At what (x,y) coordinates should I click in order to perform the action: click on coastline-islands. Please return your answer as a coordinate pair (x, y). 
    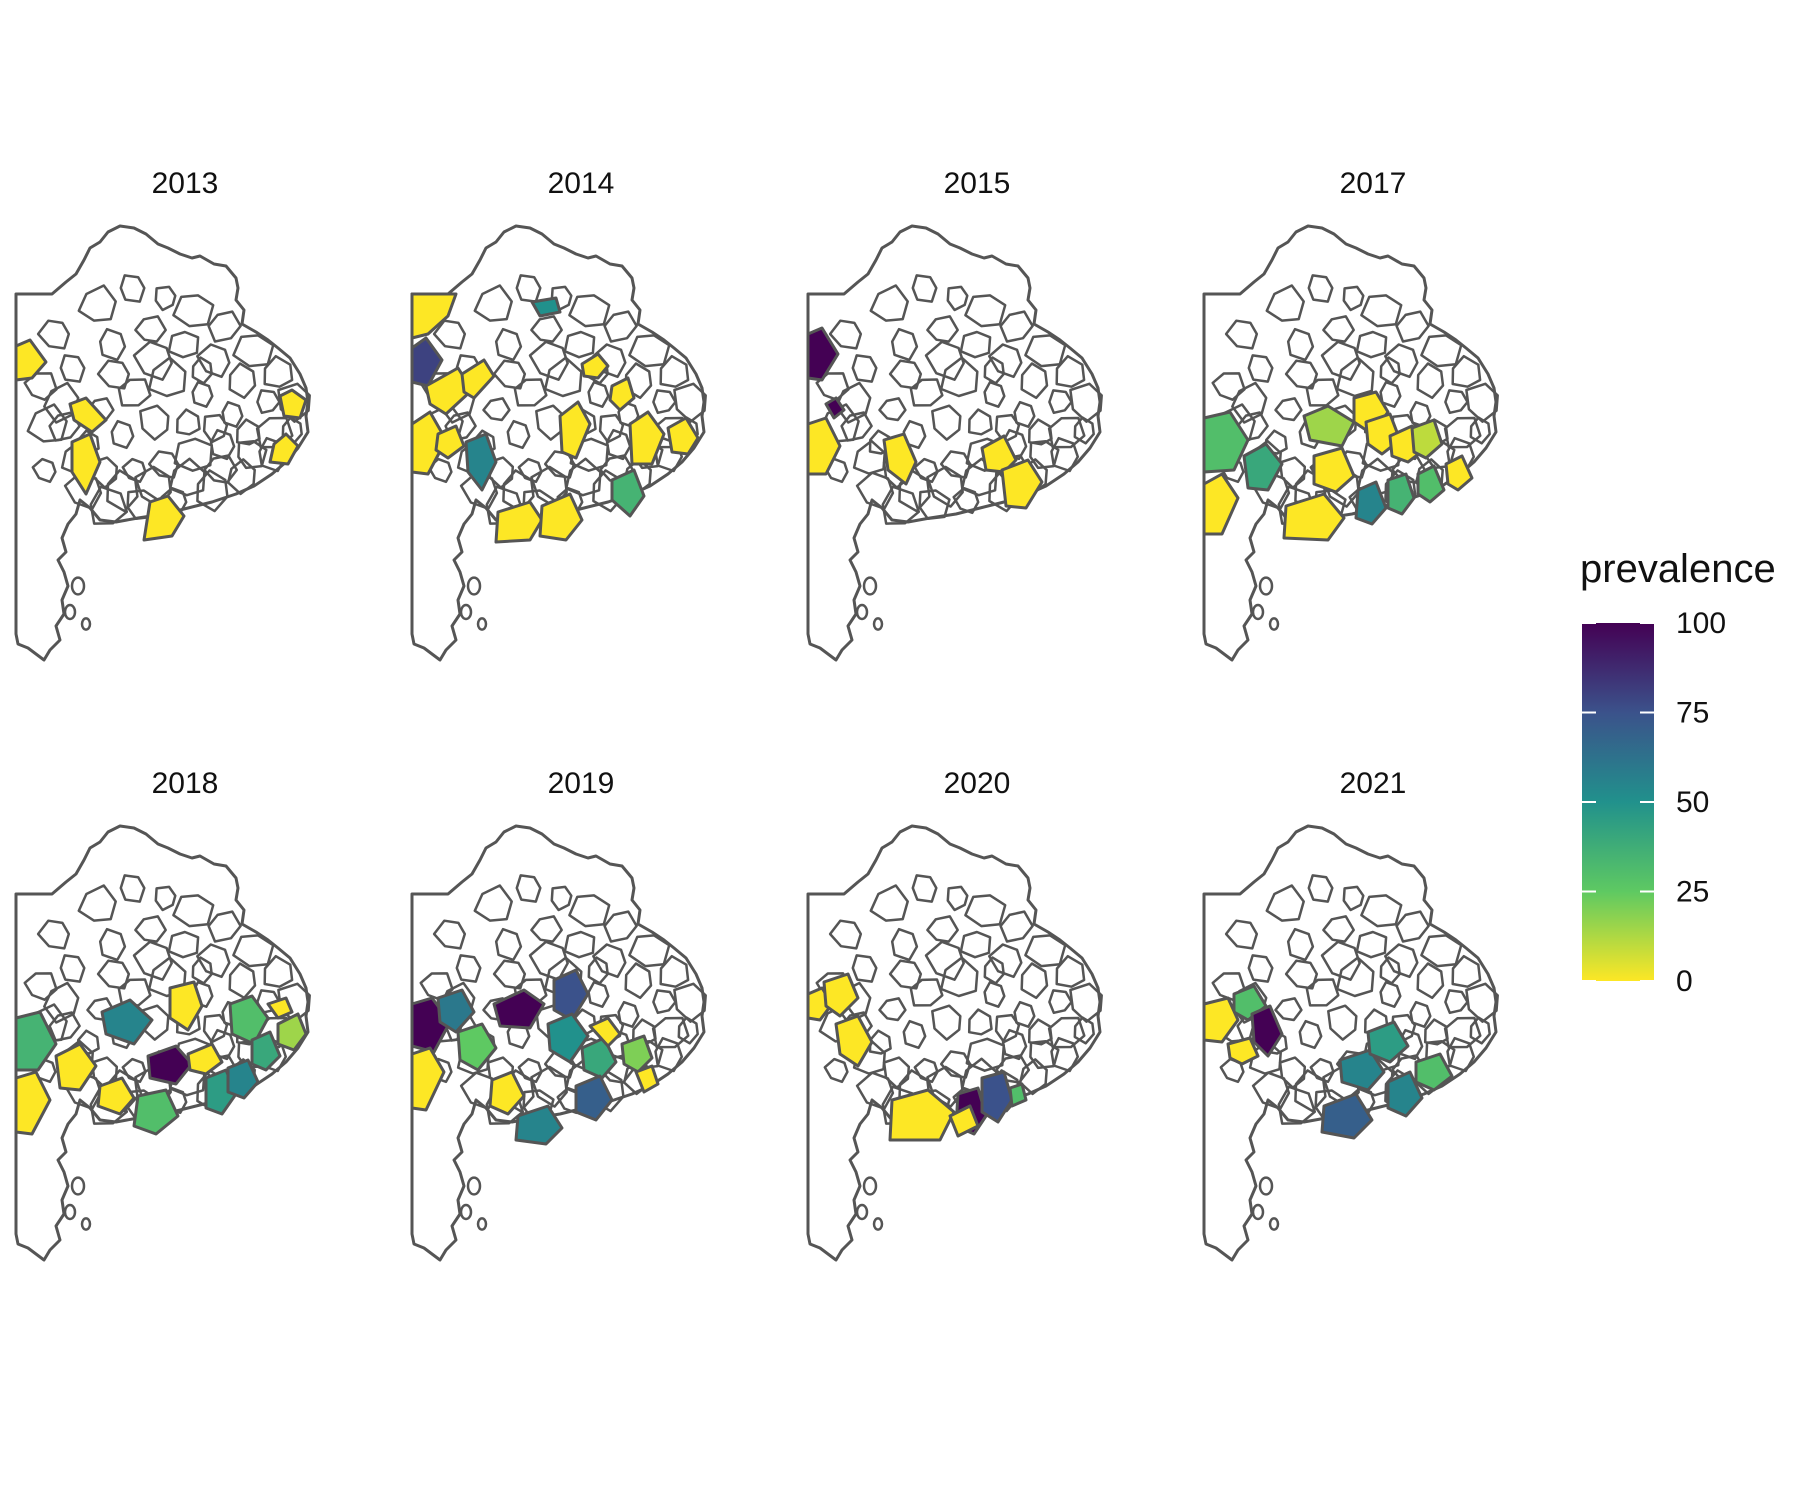
    Looking at the image, I should click on (77, 603).